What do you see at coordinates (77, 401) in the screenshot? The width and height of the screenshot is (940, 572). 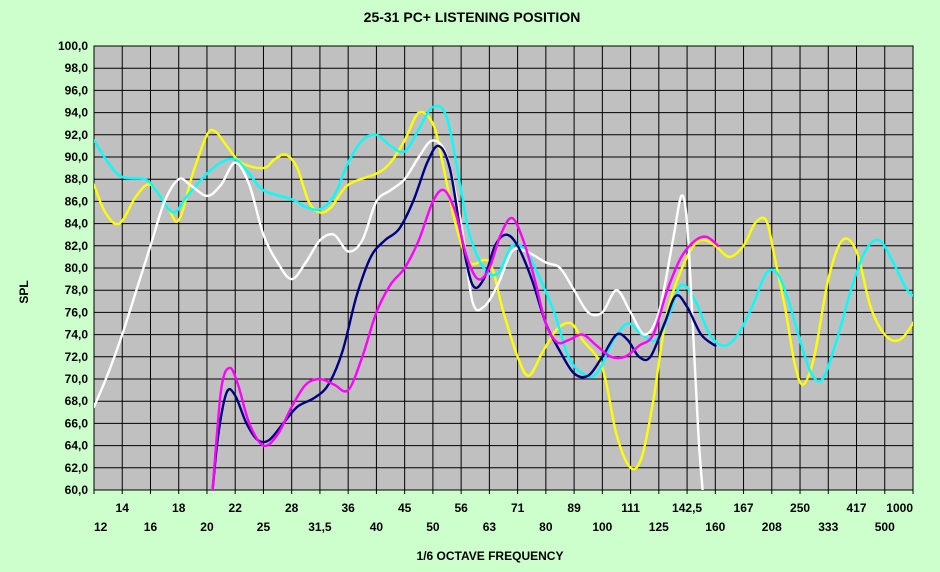 I see `y-tick-label: 68,0` at bounding box center [77, 401].